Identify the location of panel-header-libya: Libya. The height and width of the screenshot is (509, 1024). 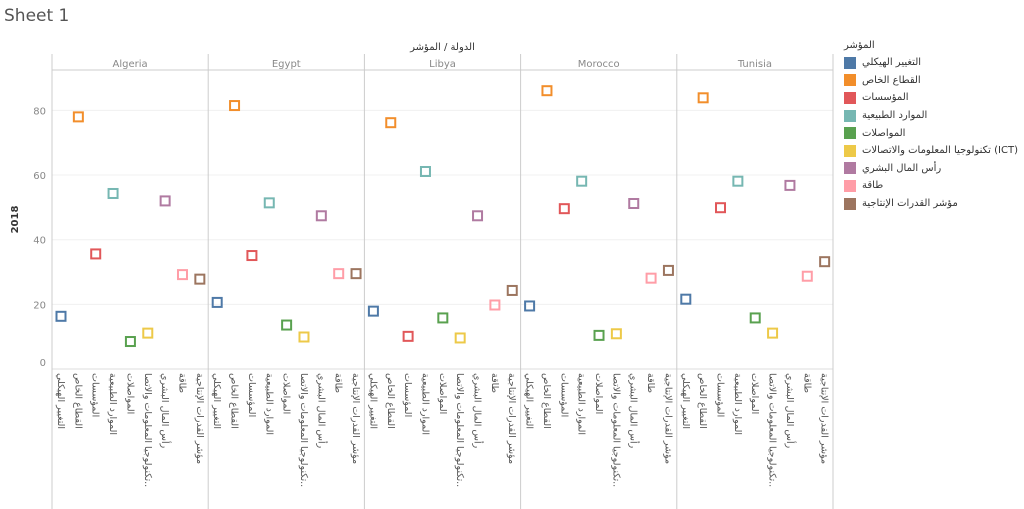
(442, 64).